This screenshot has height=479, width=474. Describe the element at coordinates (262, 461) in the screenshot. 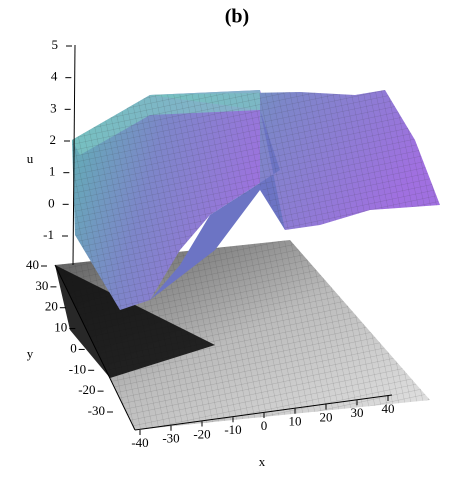

I see `x-axis-label: x` at that location.